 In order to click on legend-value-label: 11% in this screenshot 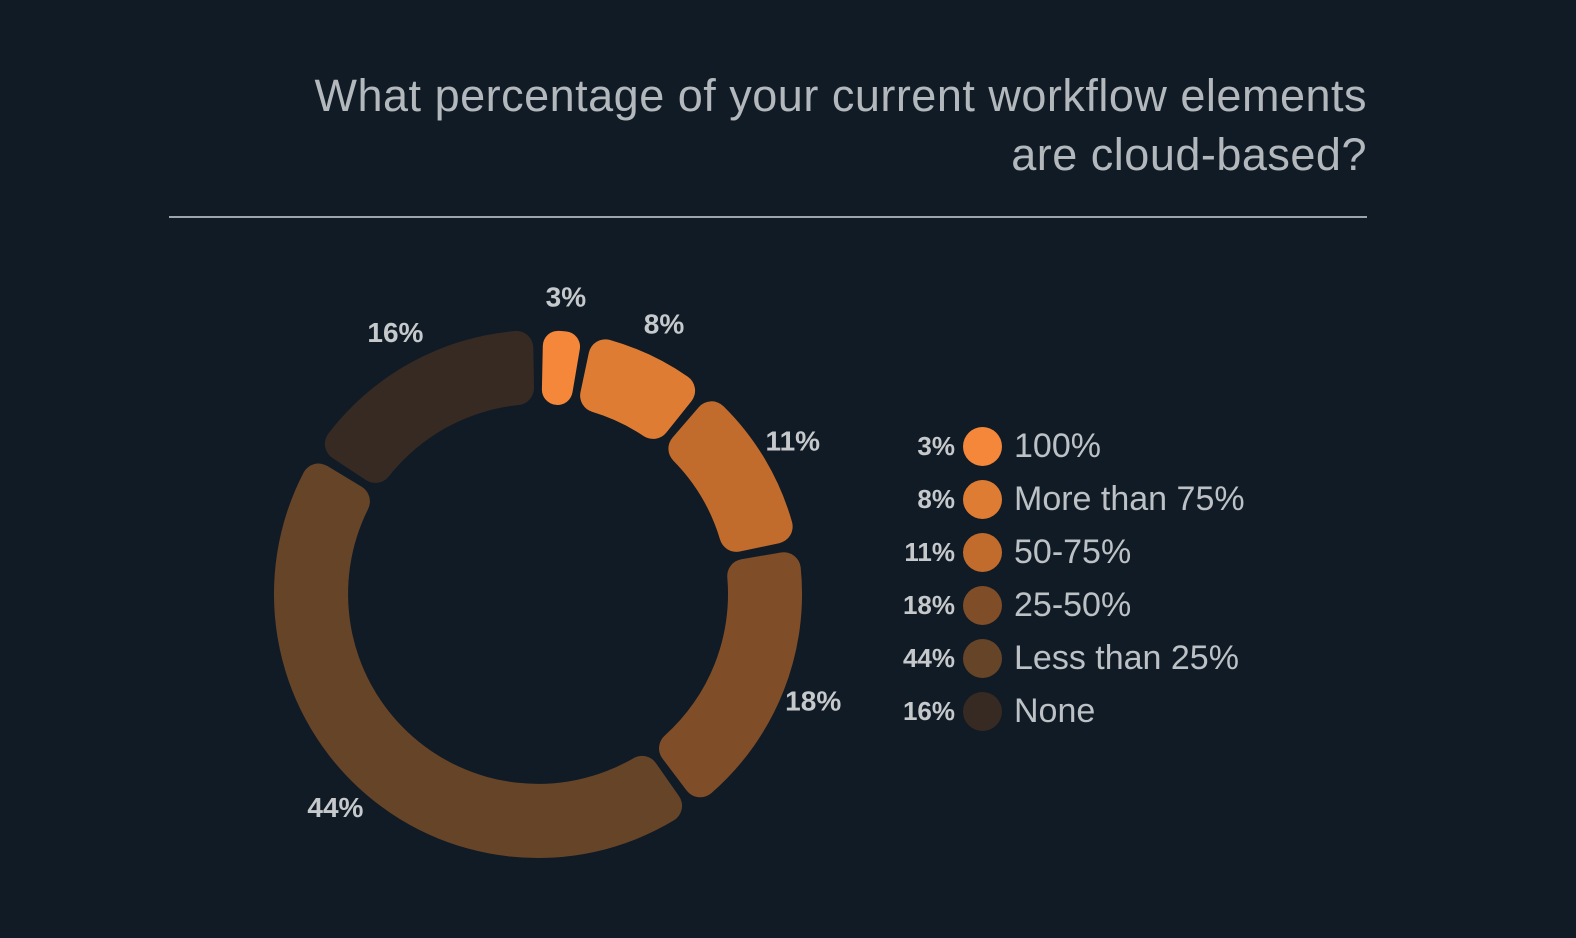, I will do `click(929, 552)`.